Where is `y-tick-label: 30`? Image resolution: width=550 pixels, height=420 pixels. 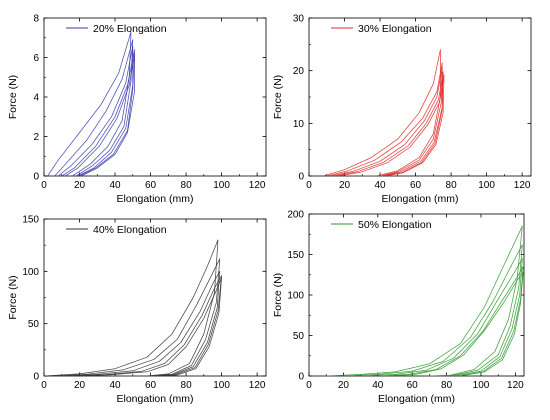
y-tick-label: 30 is located at coordinates (299, 19).